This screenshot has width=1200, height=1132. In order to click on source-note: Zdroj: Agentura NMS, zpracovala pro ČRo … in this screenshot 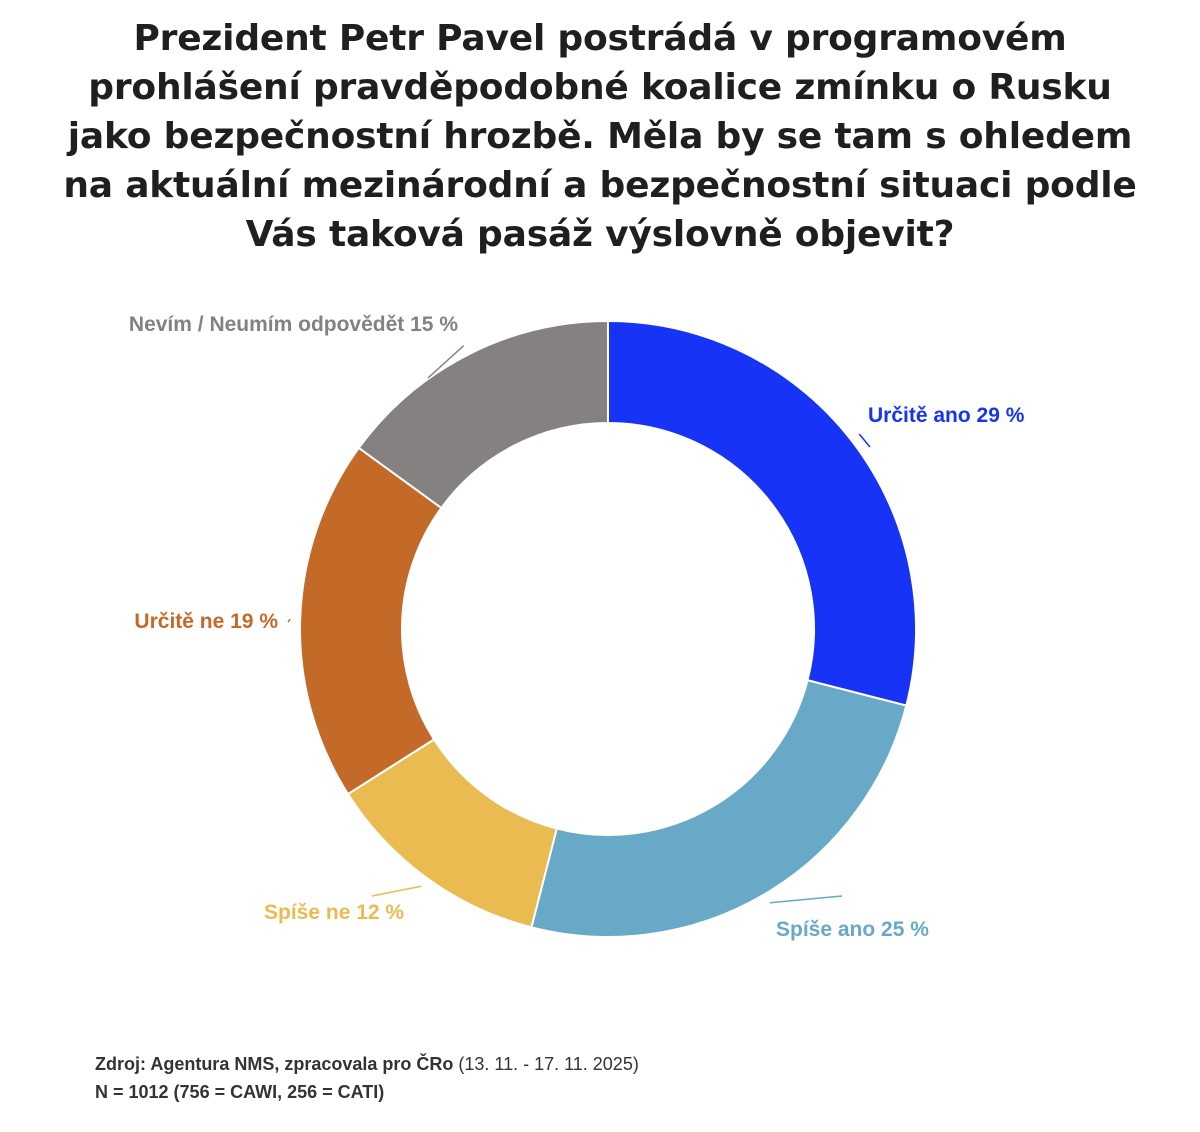, I will do `click(367, 1064)`.